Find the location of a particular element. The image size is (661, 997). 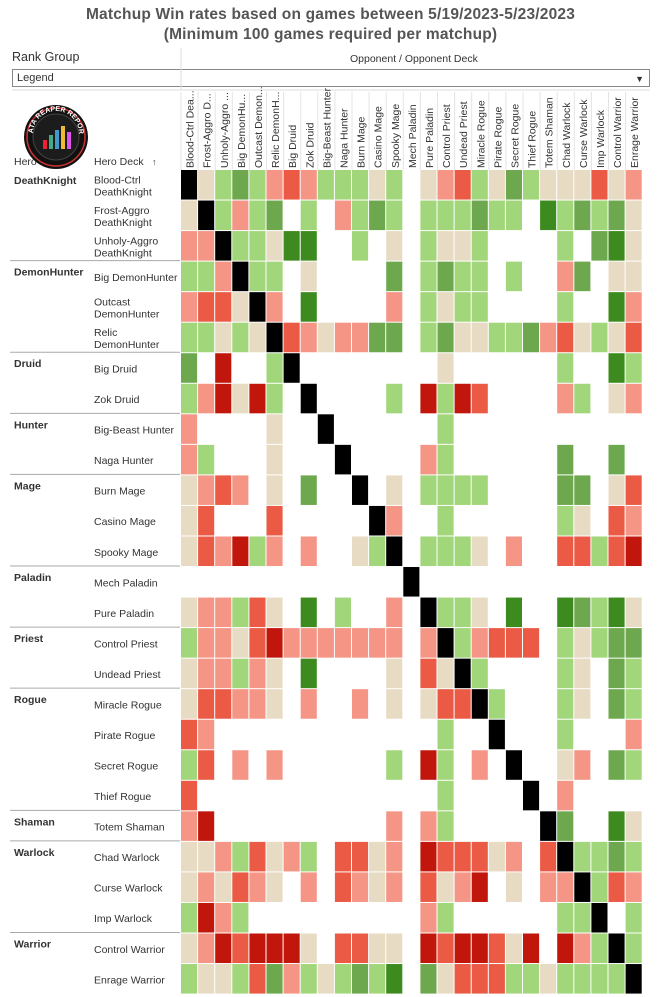

row-label: Relic DemonHunter is located at coordinates (127, 339).